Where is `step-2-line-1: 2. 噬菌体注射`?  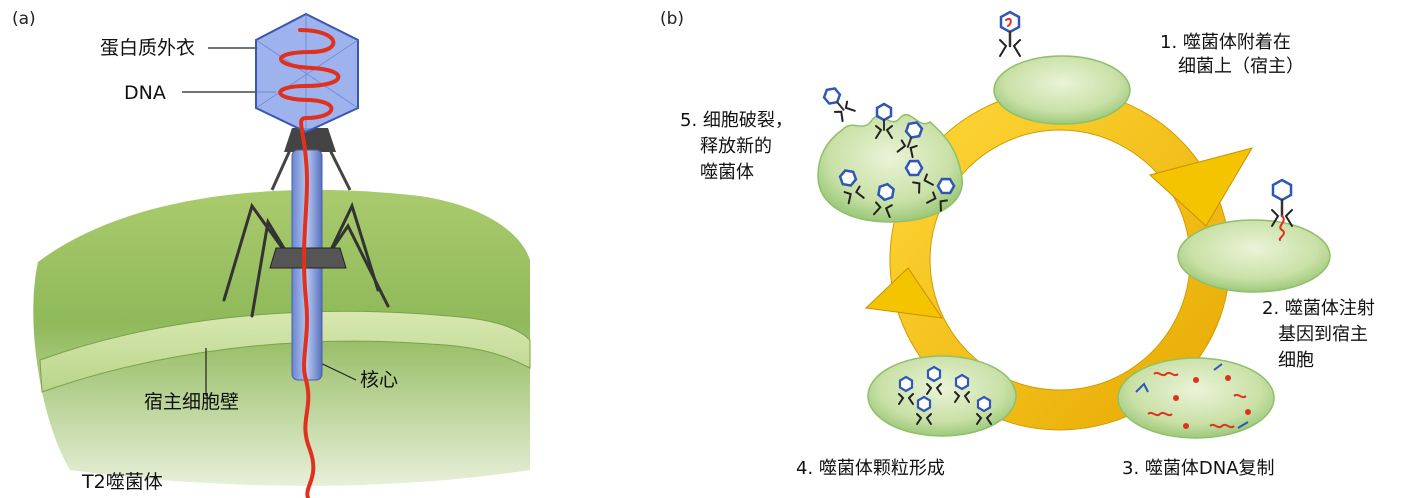 step-2-line-1: 2. 噬菌体注射 is located at coordinates (1318, 308).